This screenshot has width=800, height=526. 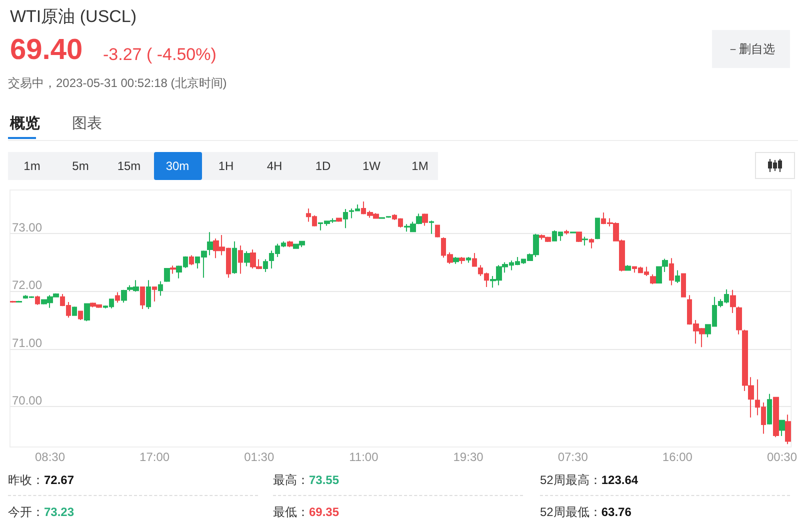 I want to click on x-tick-label: 01:30, so click(x=259, y=457).